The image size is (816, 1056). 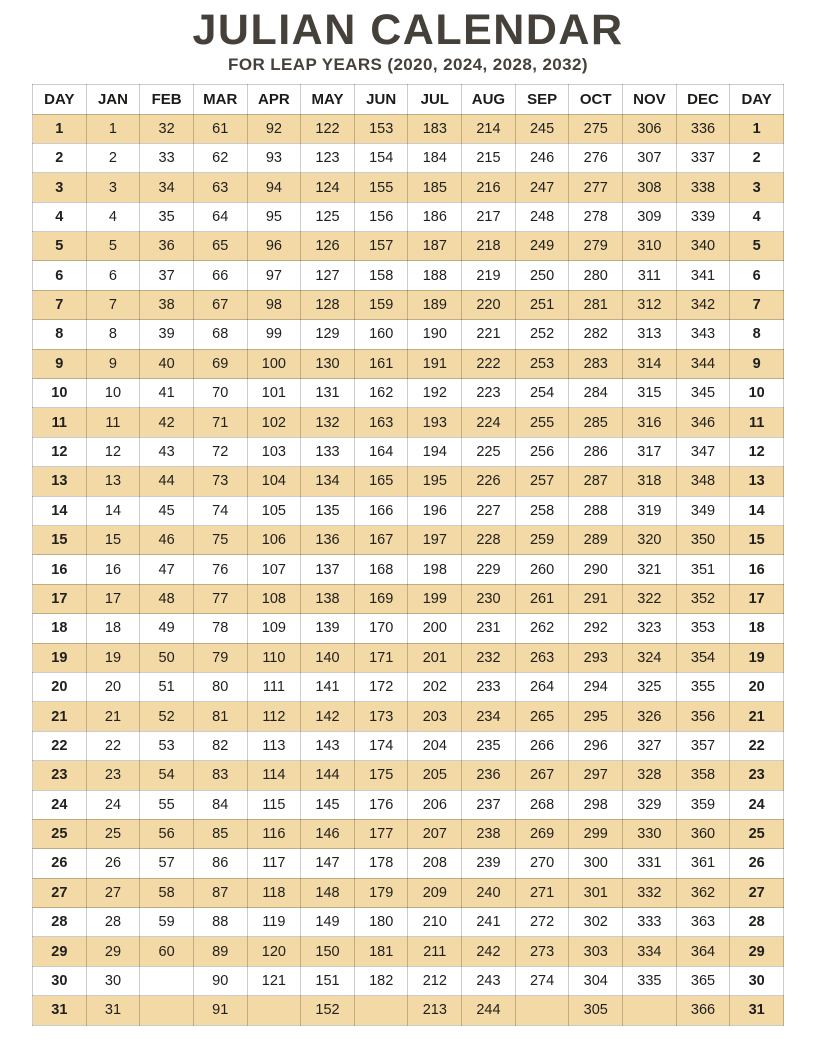 I want to click on julian-value-cell: 88, so click(x=220, y=922).